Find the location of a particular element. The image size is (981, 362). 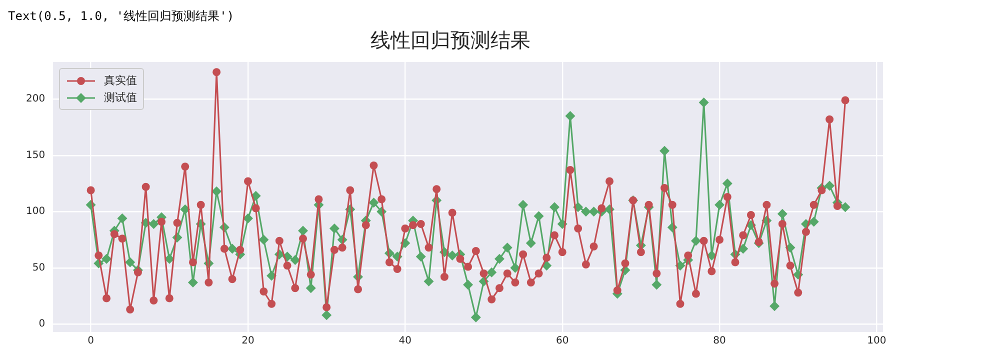

x-tick-label: 40 is located at coordinates (405, 341).